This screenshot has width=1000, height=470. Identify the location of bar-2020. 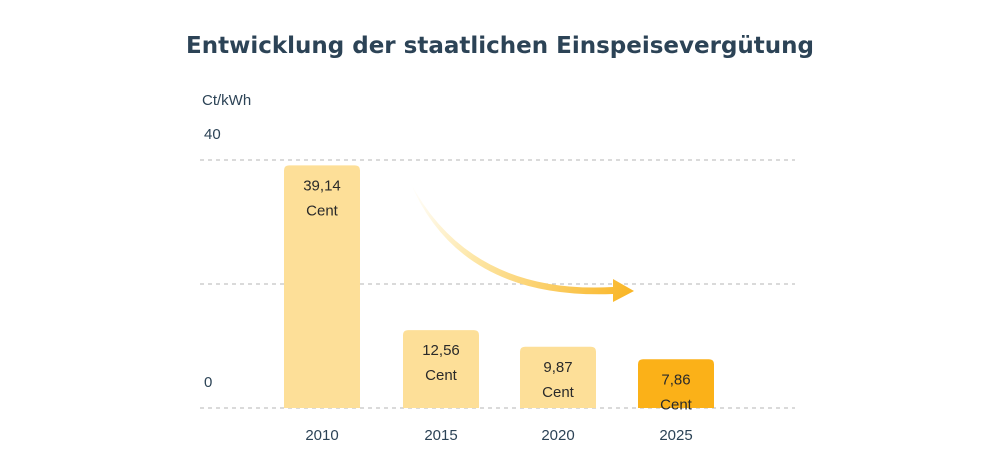
(558, 377).